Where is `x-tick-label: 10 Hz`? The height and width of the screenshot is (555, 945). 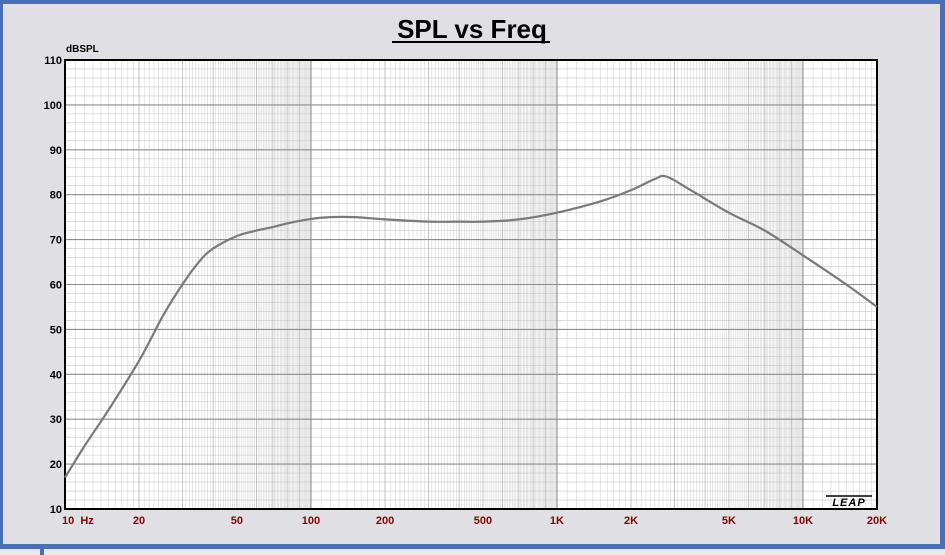 x-tick-label: 10 Hz is located at coordinates (78, 521).